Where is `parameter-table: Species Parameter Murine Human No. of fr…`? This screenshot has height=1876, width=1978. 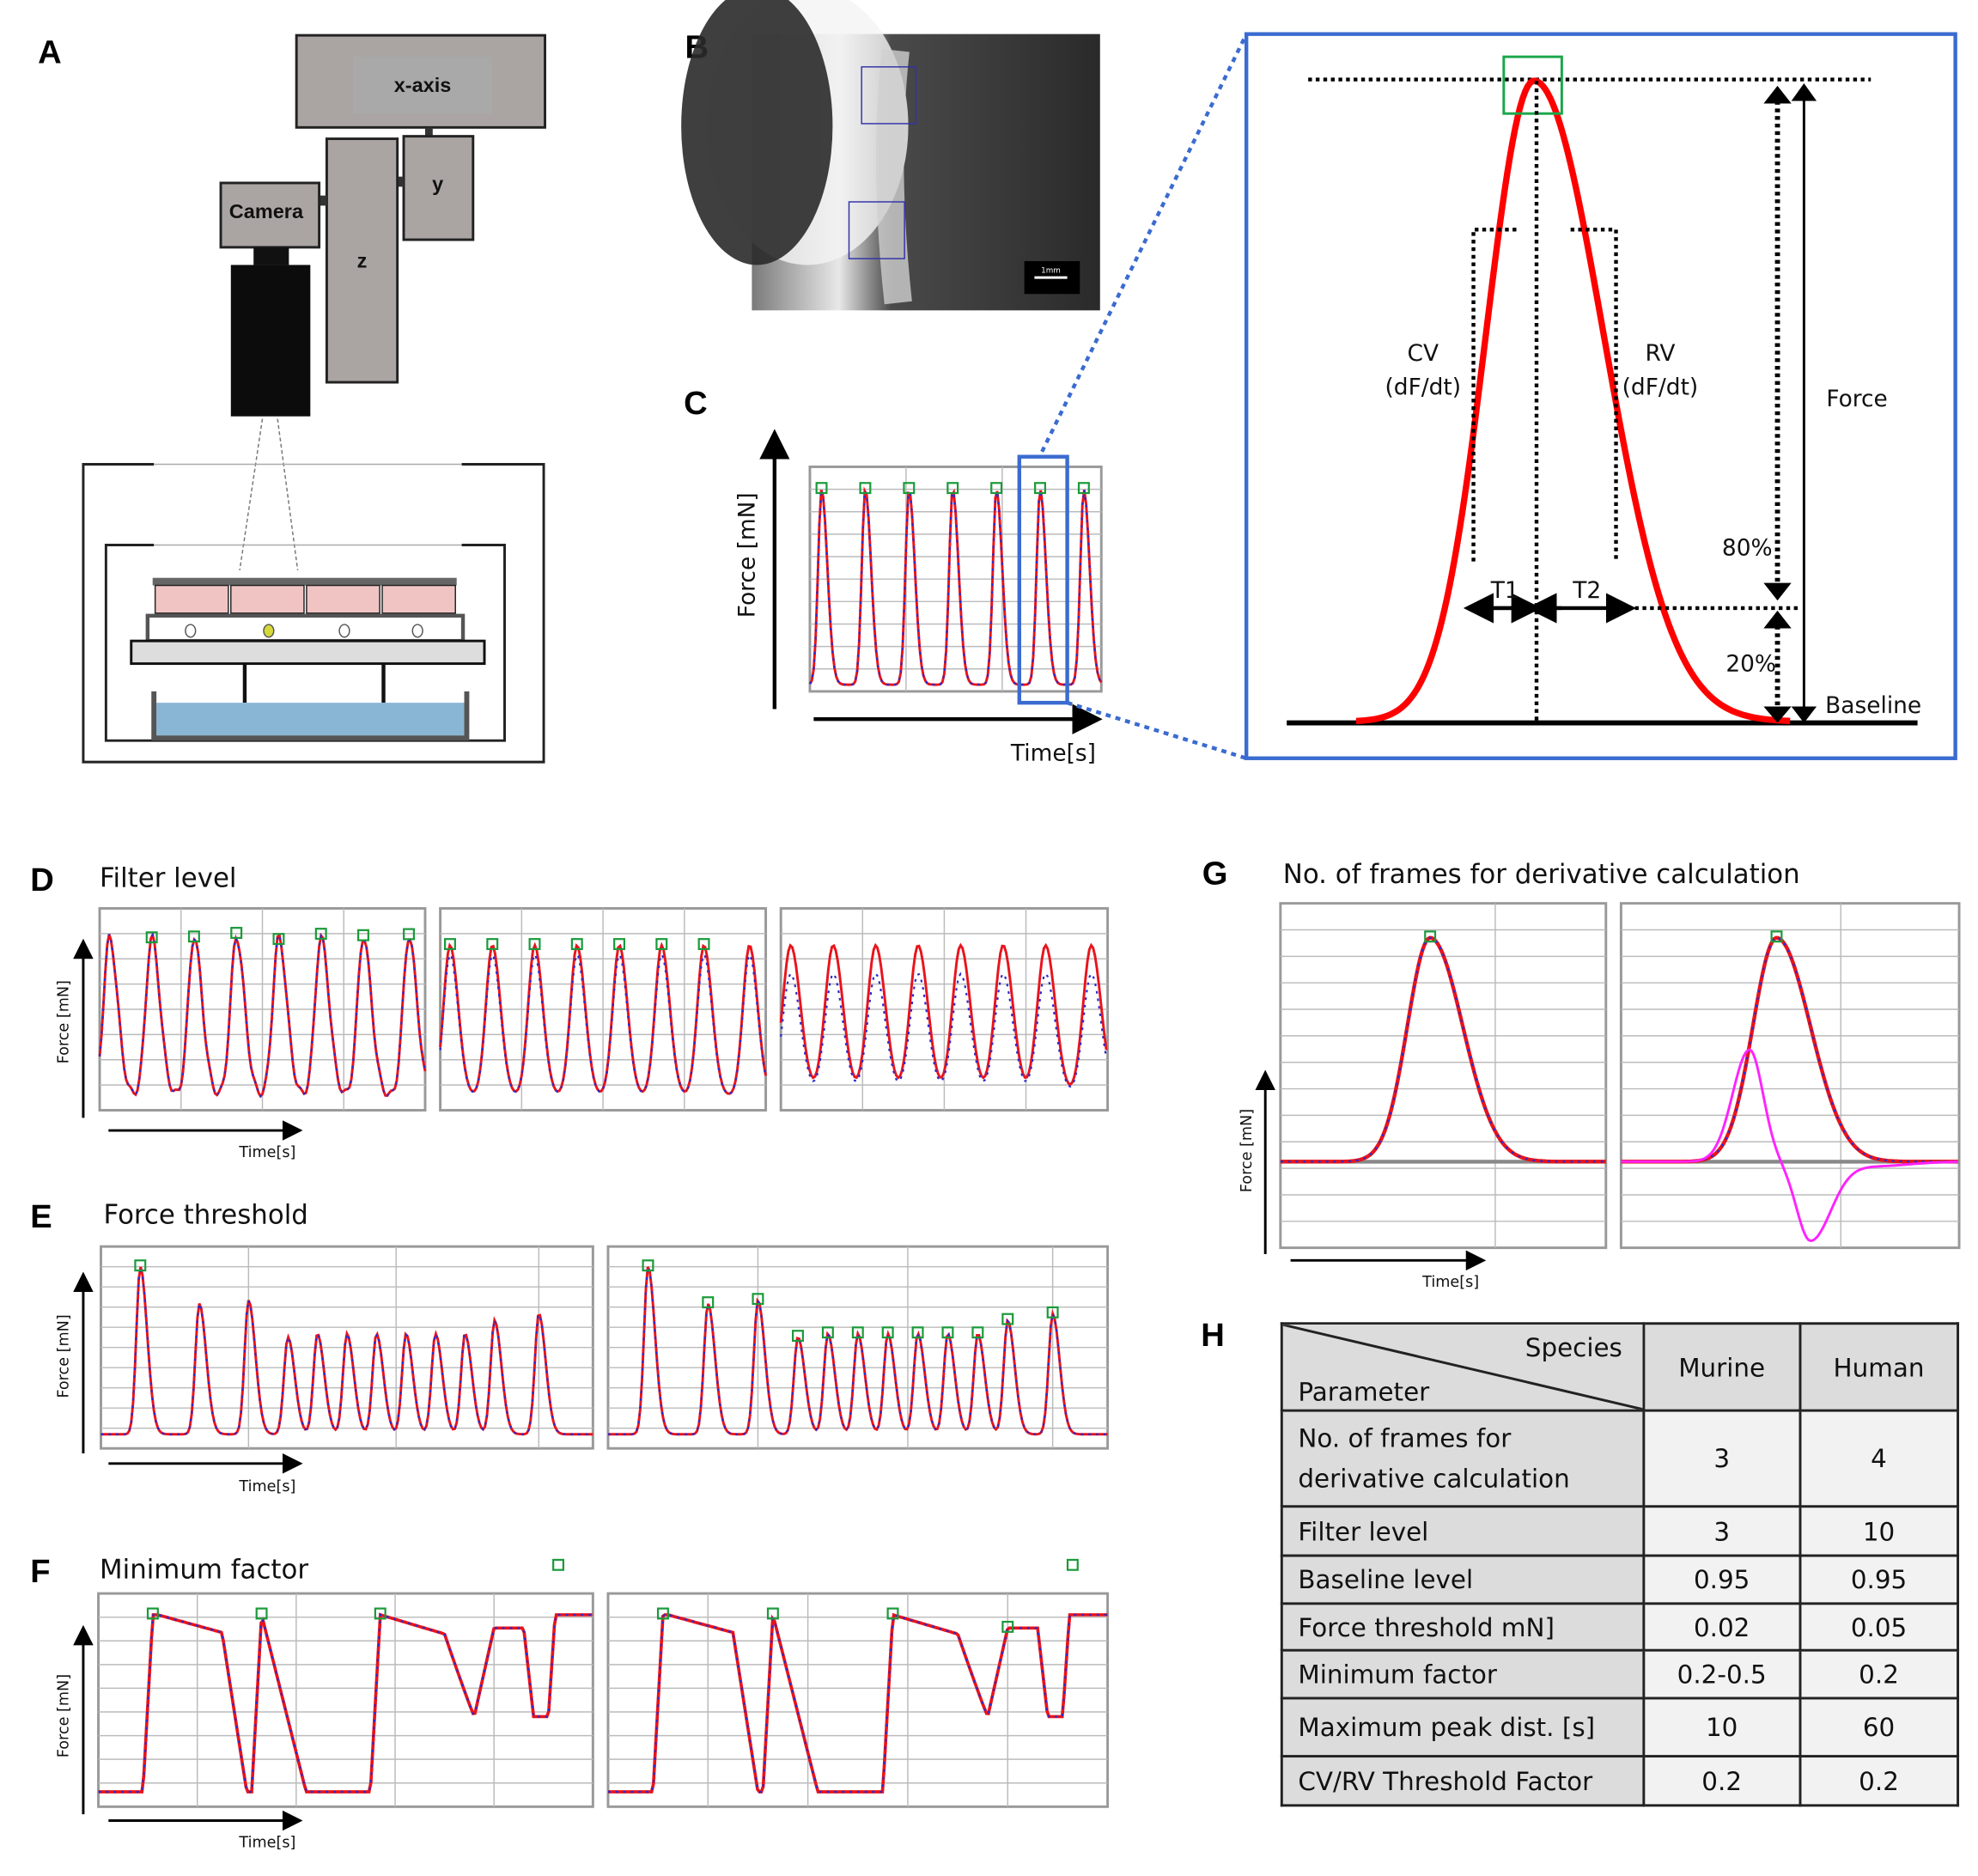
parameter-table: Species Parameter Murine Human No. of fr… is located at coordinates (1620, 1564).